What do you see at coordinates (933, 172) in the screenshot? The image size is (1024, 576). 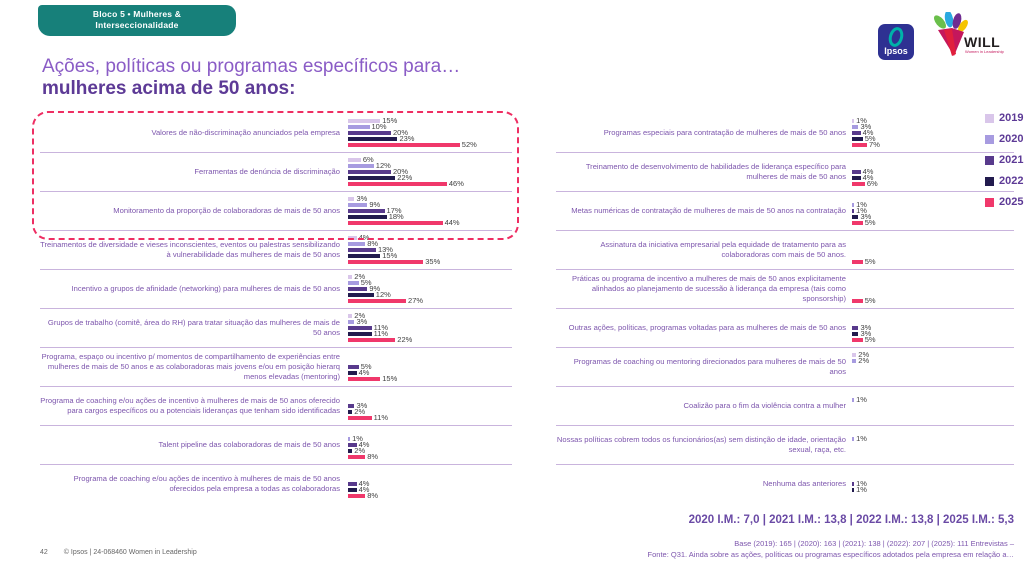 I see `chart-group-bars: 4% 4% 6%` at bounding box center [933, 172].